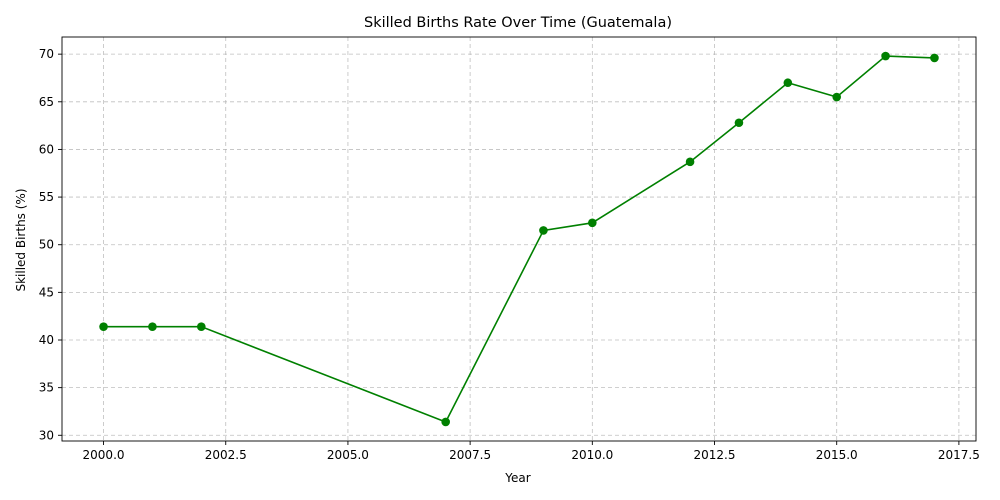 The width and height of the screenshot is (1000, 500). I want to click on y-tick-label: 70, so click(46, 54).